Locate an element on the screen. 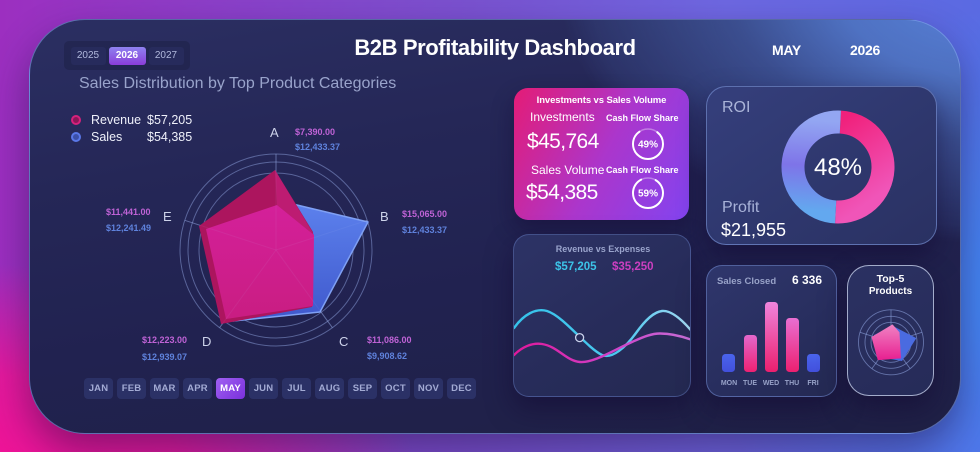  svg-text: 48% is located at coordinates (838, 167).